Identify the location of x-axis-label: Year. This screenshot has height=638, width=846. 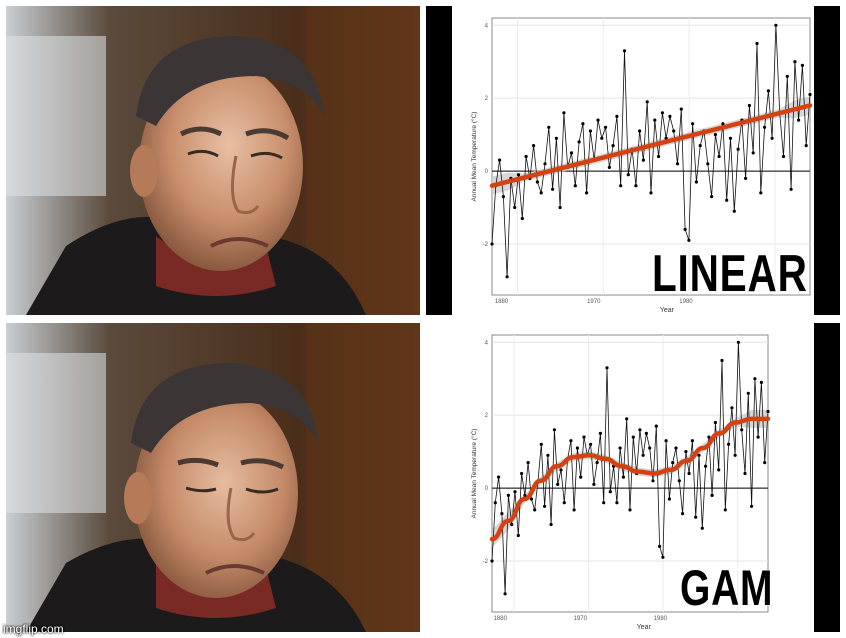
(667, 310).